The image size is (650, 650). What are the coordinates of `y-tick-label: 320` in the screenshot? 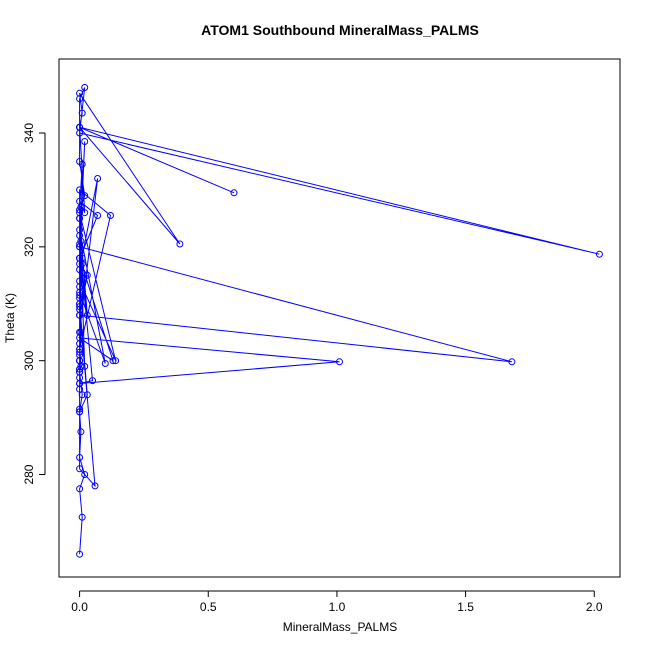 It's located at (29, 247).